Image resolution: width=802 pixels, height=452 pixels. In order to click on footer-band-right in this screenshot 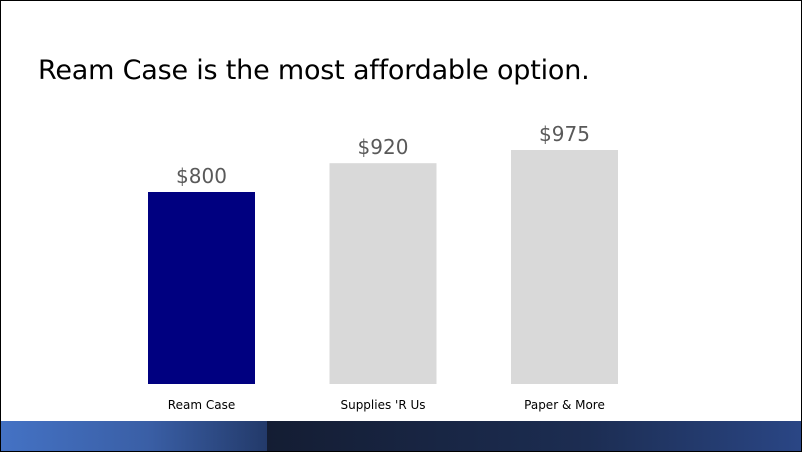, I will do `click(534, 436)`.